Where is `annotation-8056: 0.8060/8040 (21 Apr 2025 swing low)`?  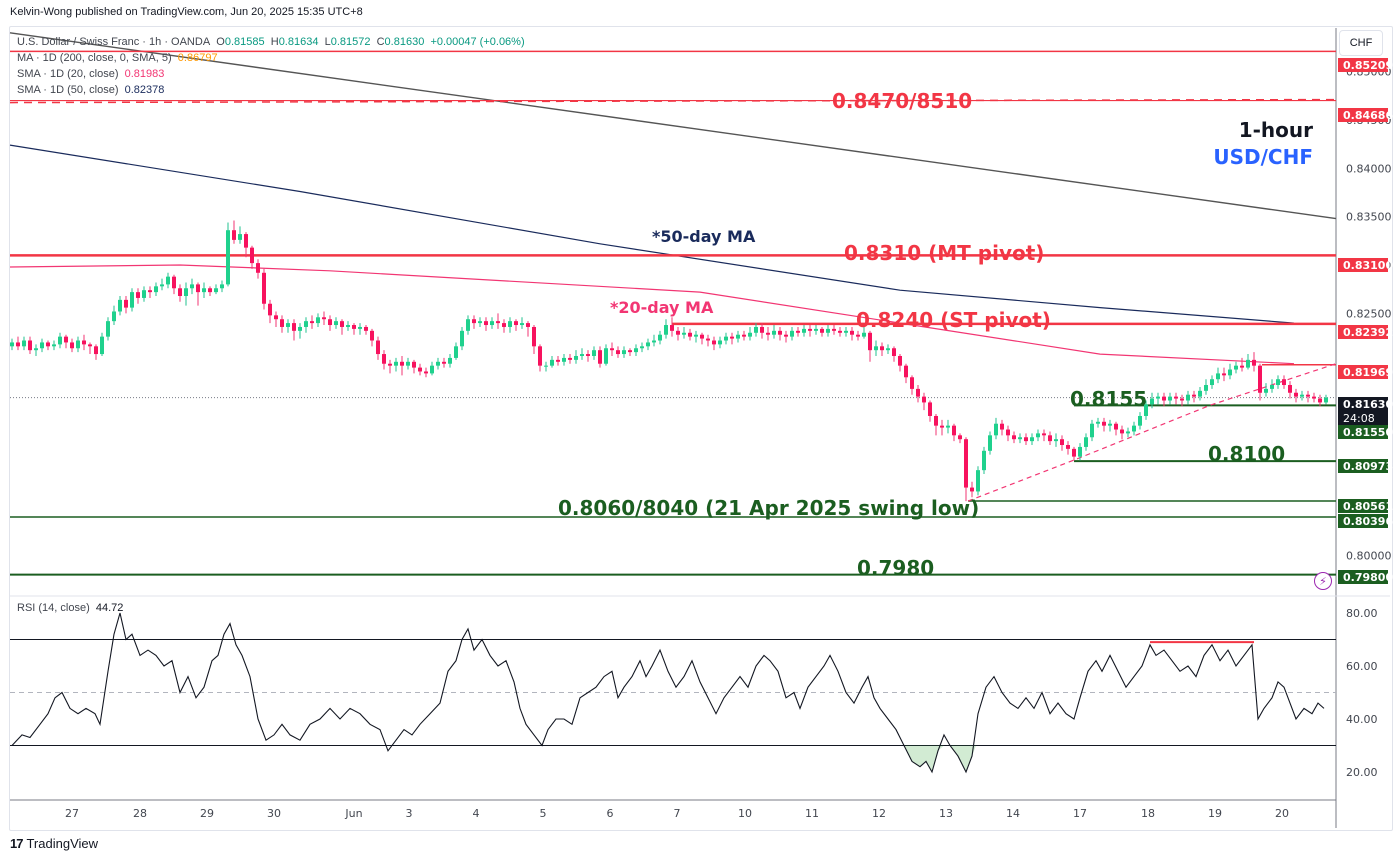
annotation-8056: 0.8060/8040 (21 Apr 2025 swing low) is located at coordinates (768, 508).